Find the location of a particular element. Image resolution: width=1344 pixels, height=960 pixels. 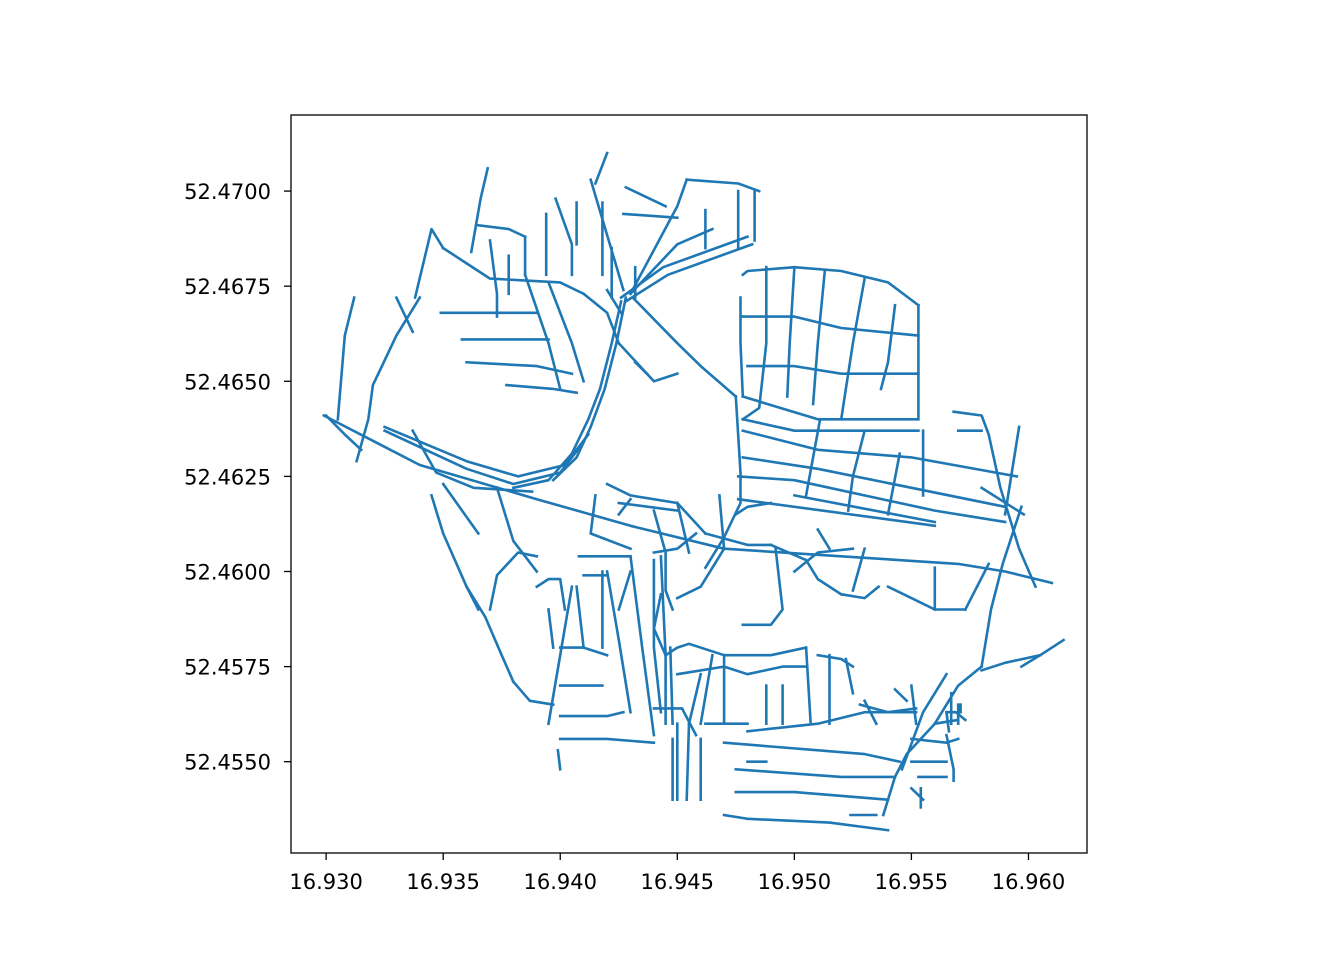

y-tick-label: 52.4650 is located at coordinates (227, 382).